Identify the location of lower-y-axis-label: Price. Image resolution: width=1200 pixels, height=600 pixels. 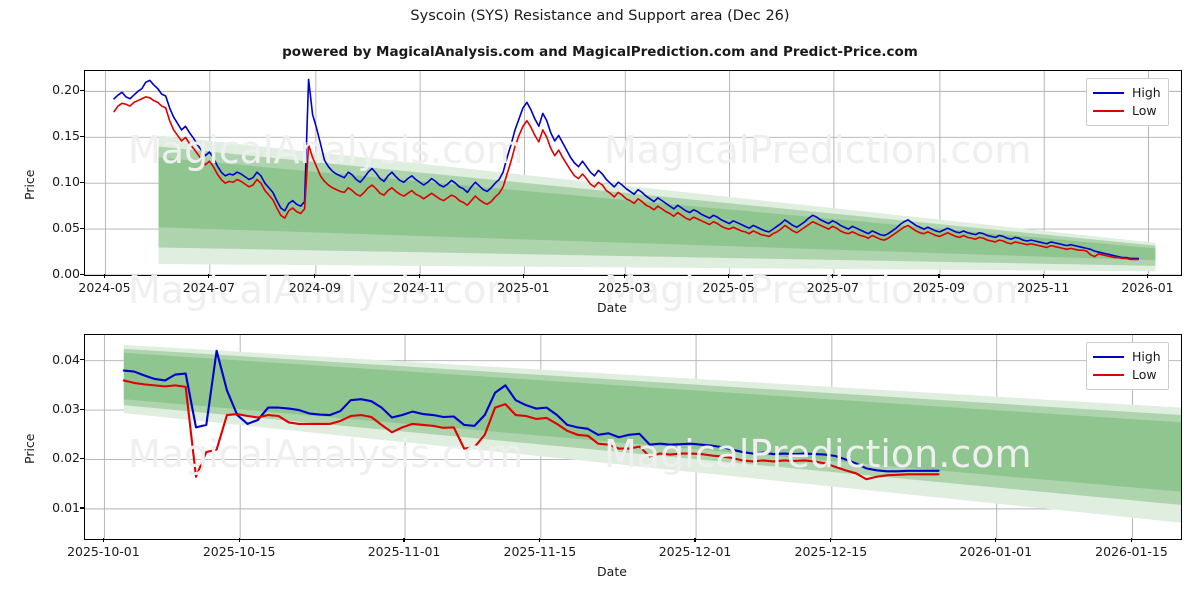
(29, 449).